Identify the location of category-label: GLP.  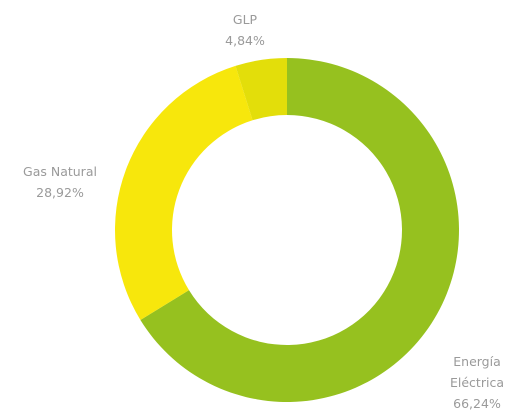
(245, 19).